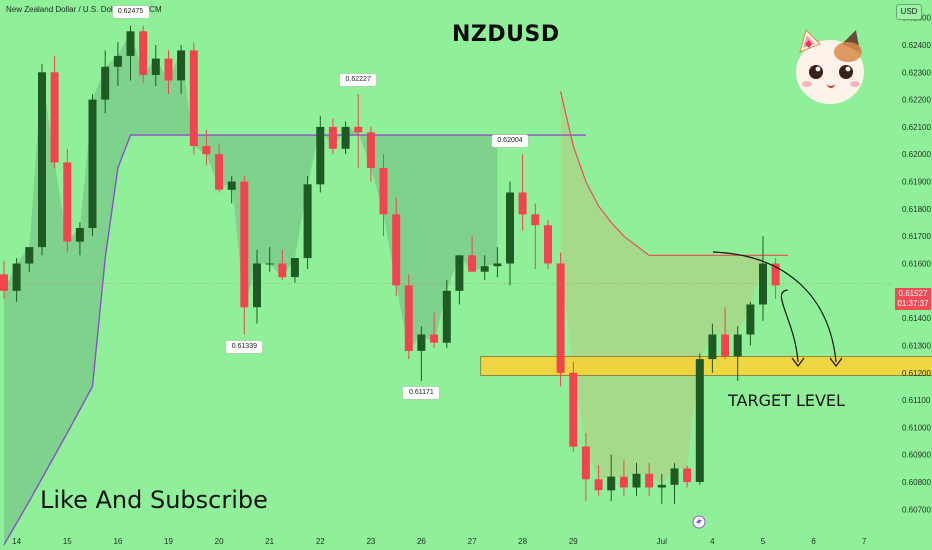 Image resolution: width=932 pixels, height=550 pixels. What do you see at coordinates (916, 318) in the screenshot?
I see `price-tick-label: 0.61400` at bounding box center [916, 318].